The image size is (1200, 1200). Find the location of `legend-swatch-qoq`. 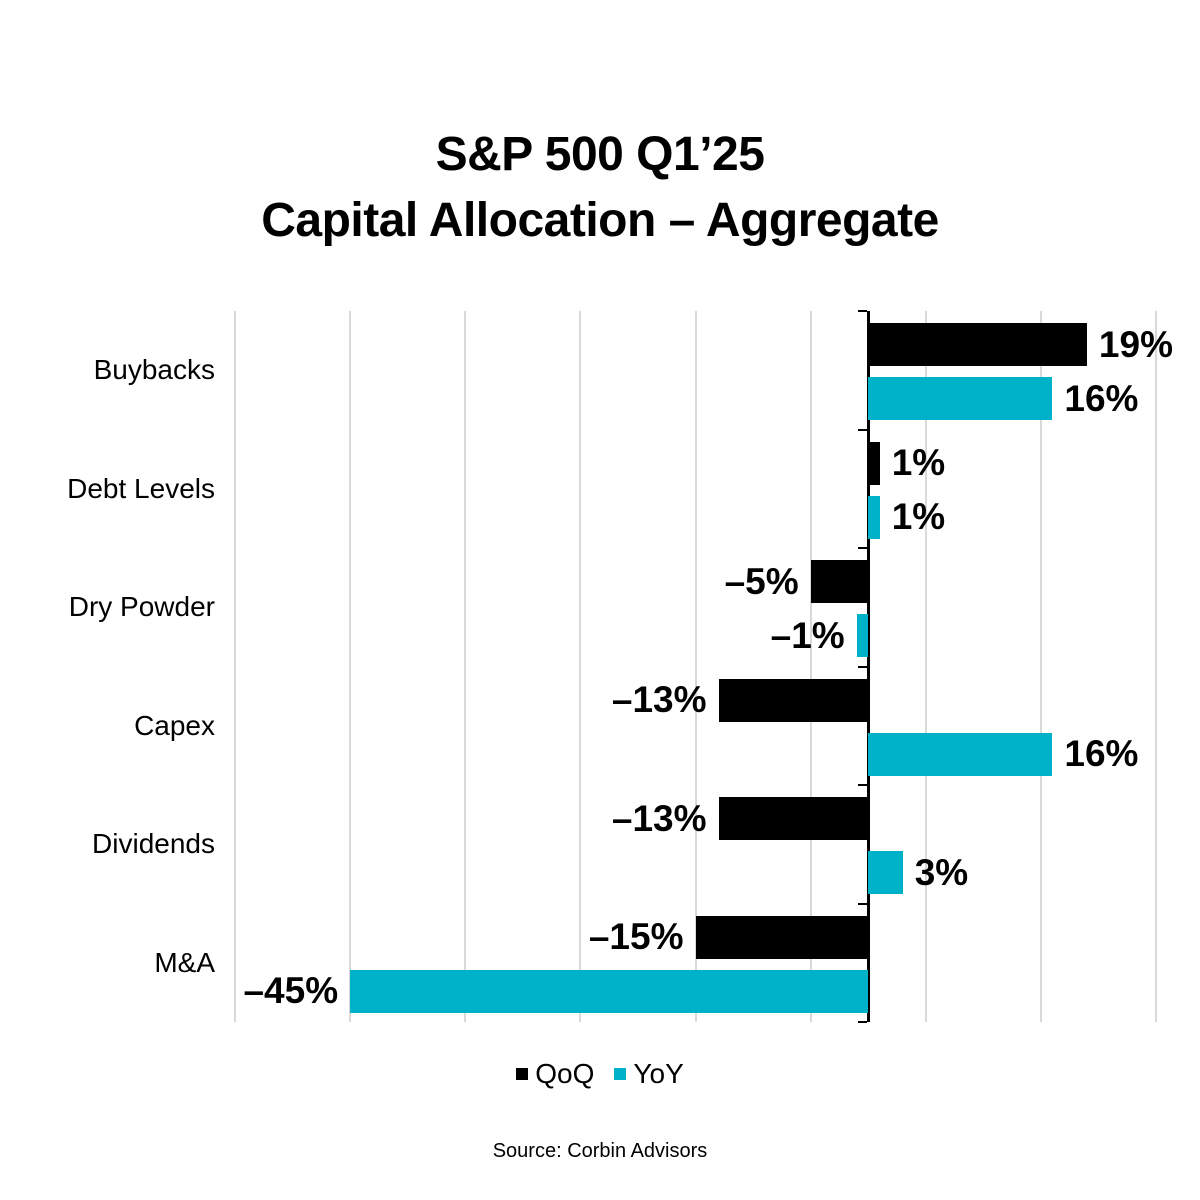

legend-swatch-qoq is located at coordinates (522, 1074).